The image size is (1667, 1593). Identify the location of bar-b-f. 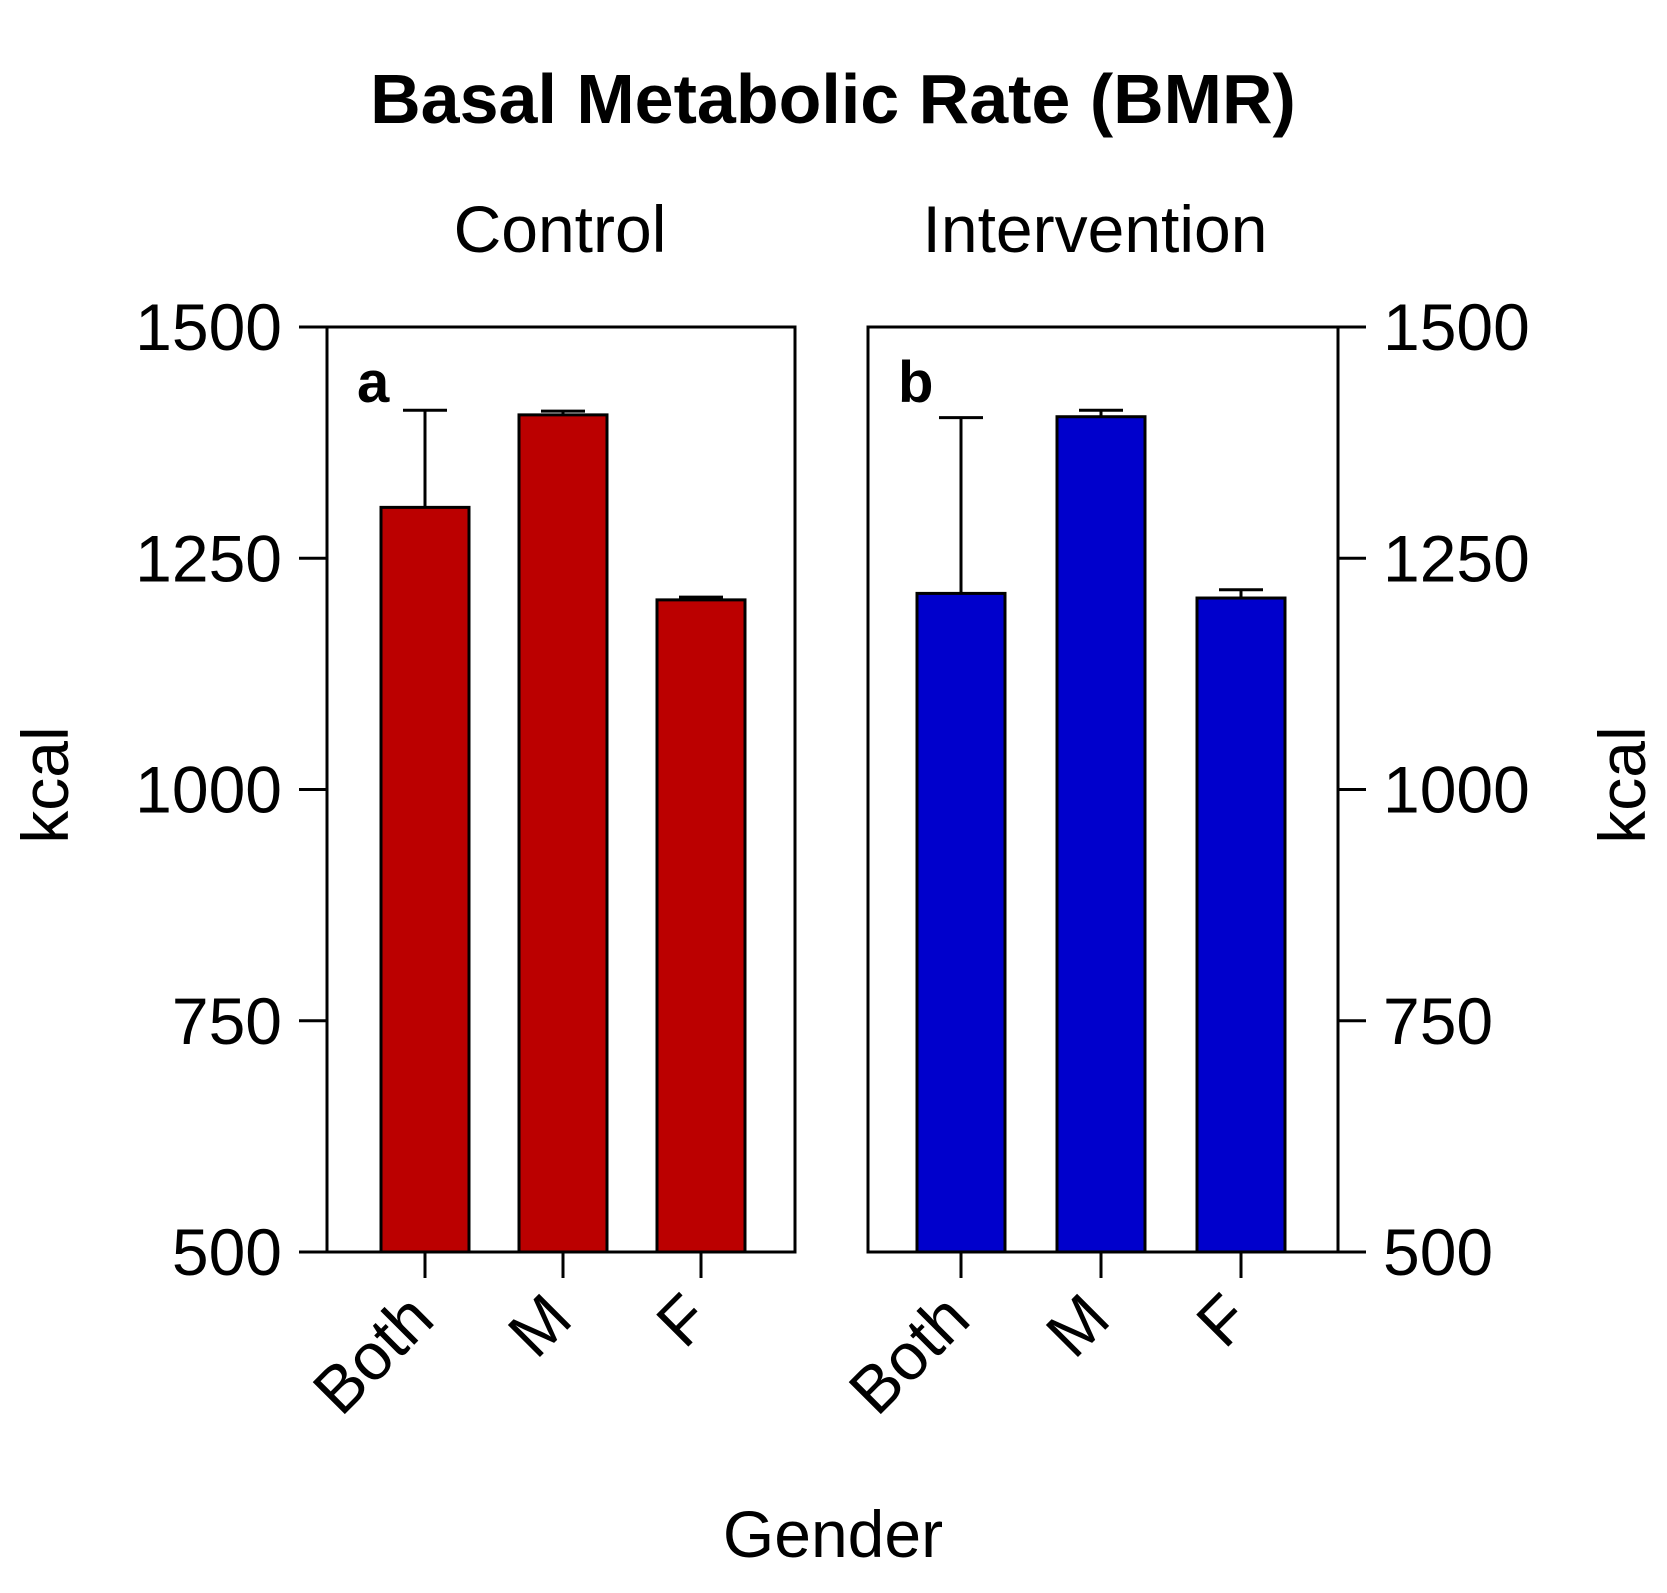
(1241, 925).